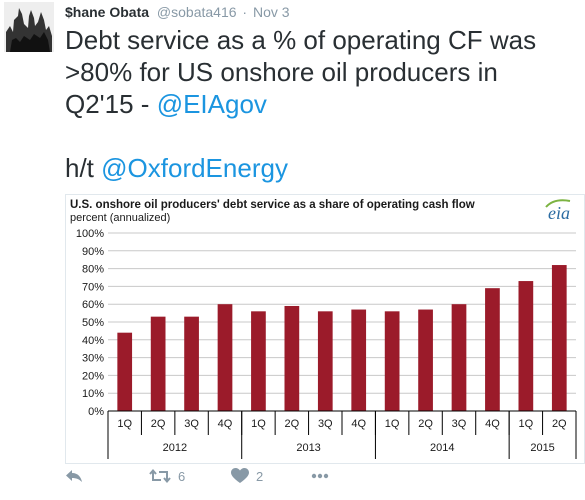 The image size is (585, 500). I want to click on mention-link-oxfordenergy: @OxfordEnergy, so click(194, 168).